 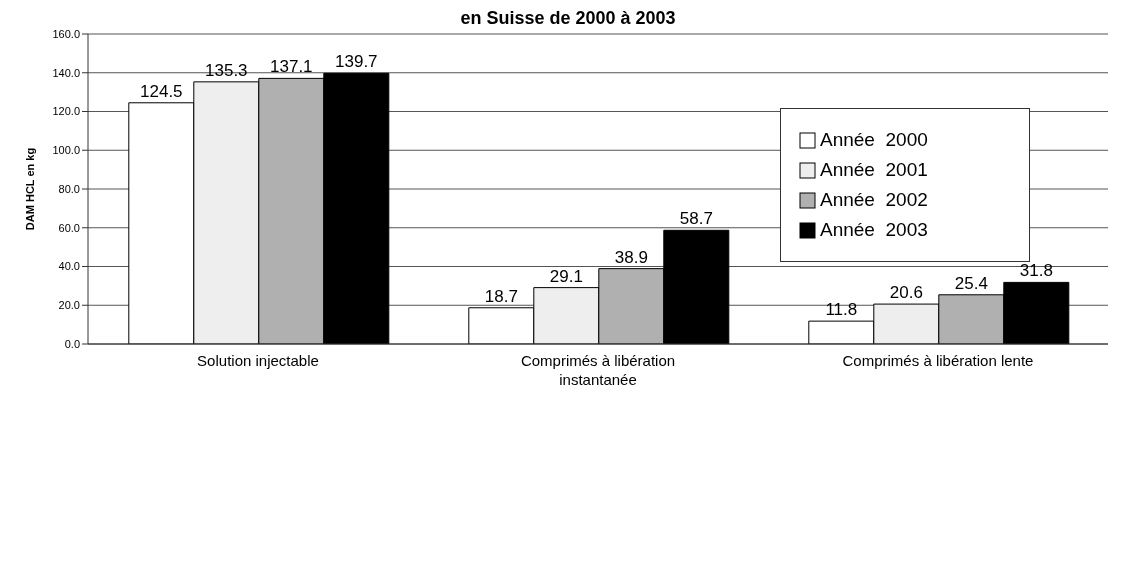 I want to click on data-label: 11.8, so click(x=841, y=310).